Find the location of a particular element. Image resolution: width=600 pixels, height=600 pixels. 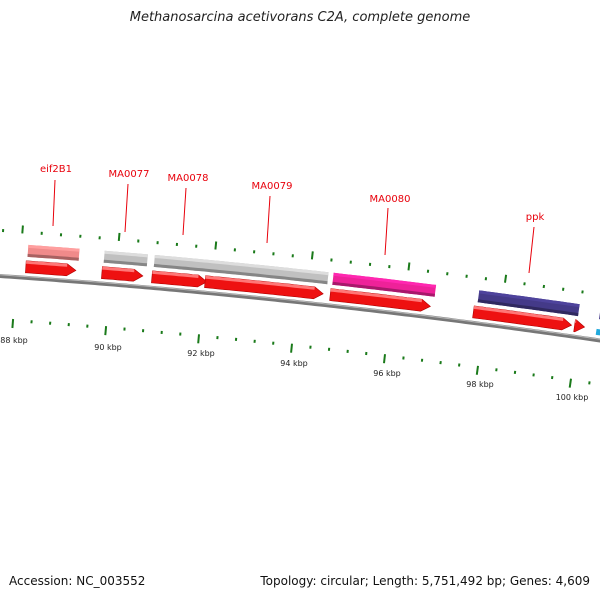

inner-tick-ring is located at coordinates (301, 353).